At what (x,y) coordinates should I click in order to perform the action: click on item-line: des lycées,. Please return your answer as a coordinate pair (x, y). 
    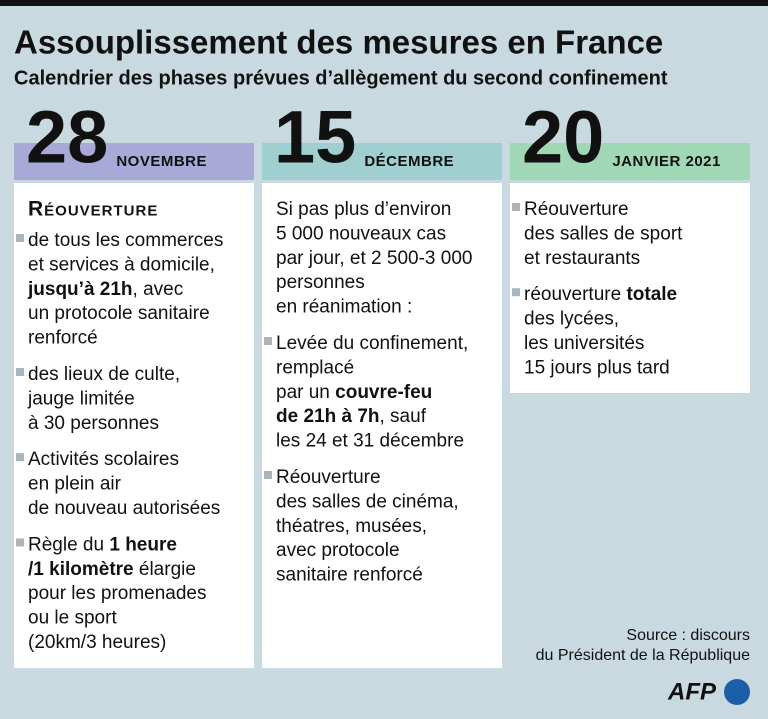
    Looking at the image, I should click on (571, 319).